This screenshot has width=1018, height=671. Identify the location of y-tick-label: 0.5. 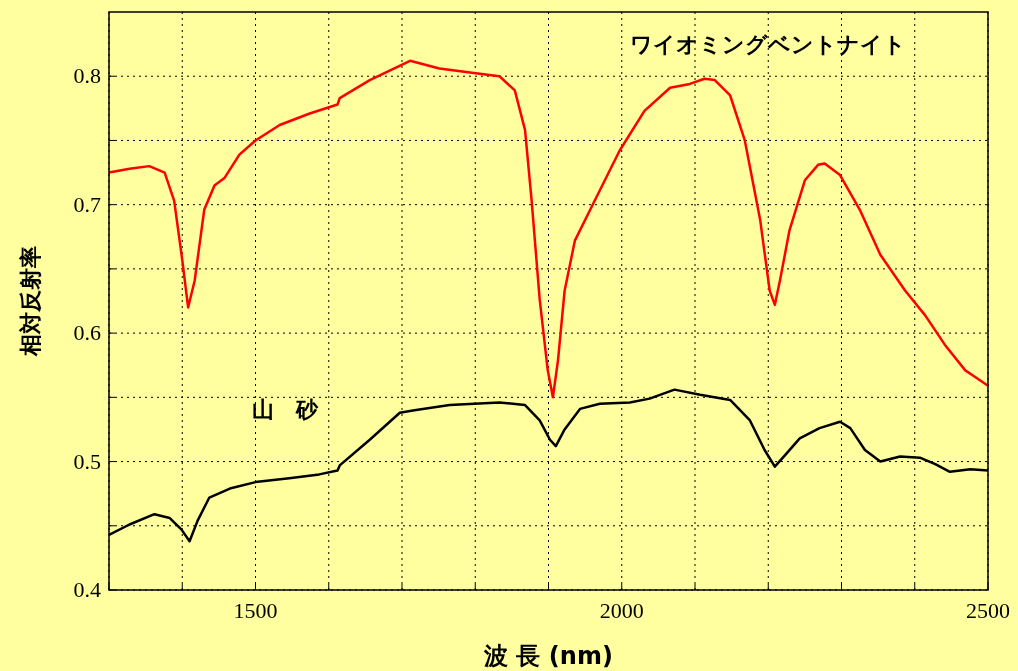
(87, 461).